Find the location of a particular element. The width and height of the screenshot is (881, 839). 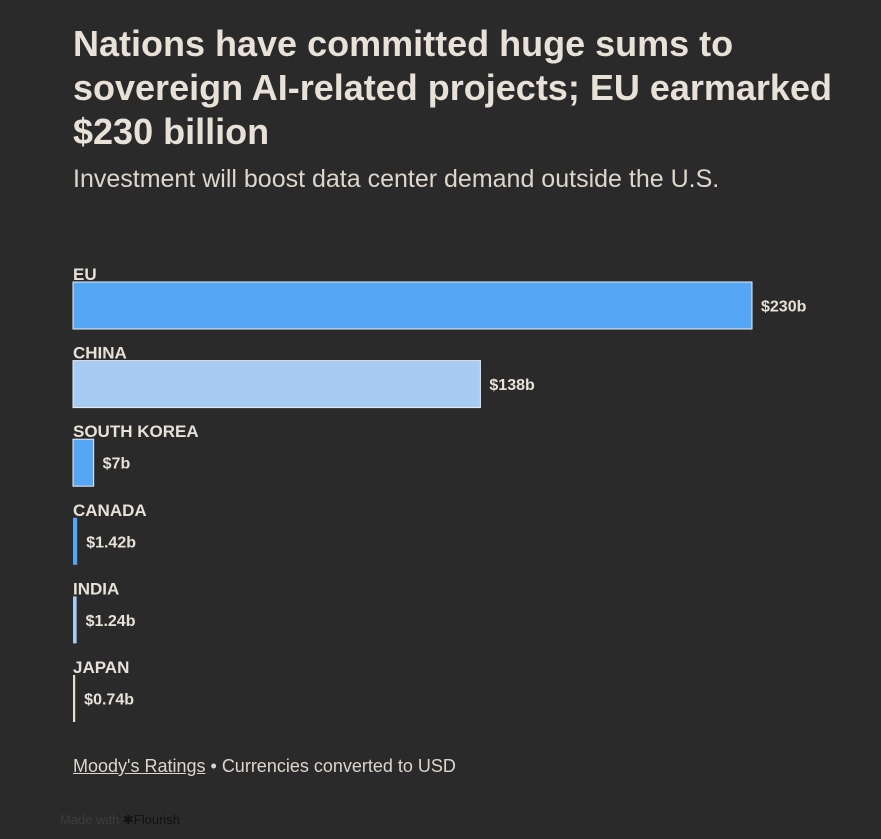

bar-canada is located at coordinates (75, 541).